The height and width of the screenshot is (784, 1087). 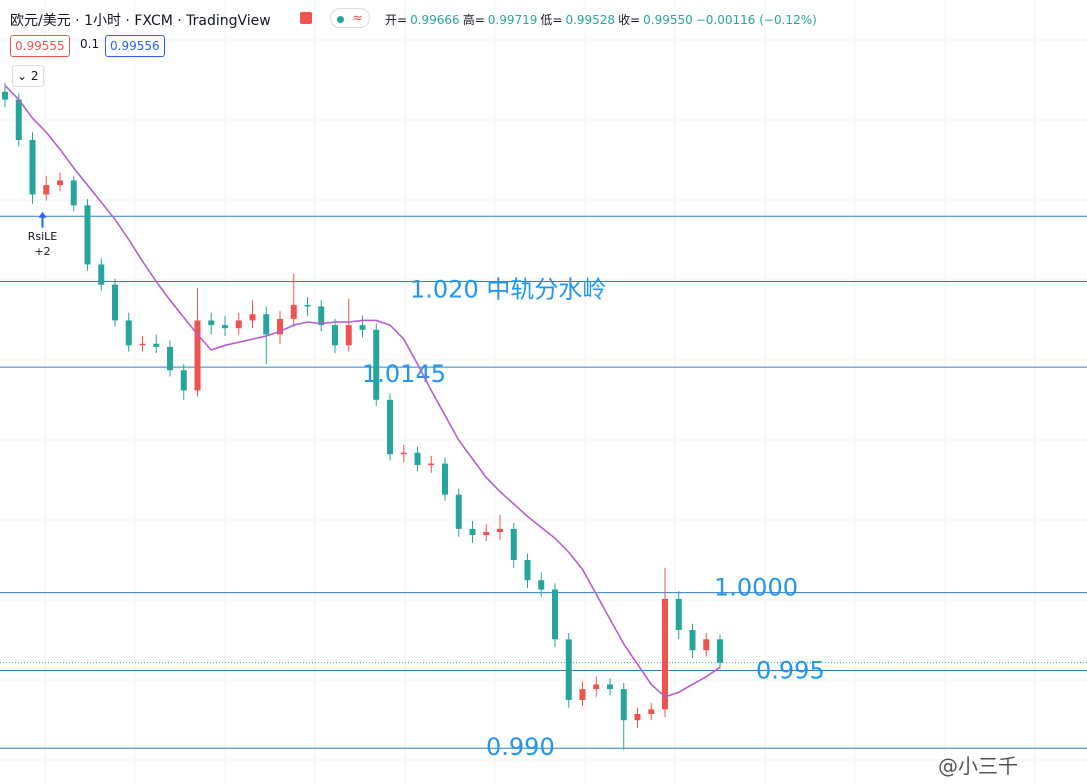 I want to click on level-label: 1.020 中轨分水岭, so click(x=508, y=290).